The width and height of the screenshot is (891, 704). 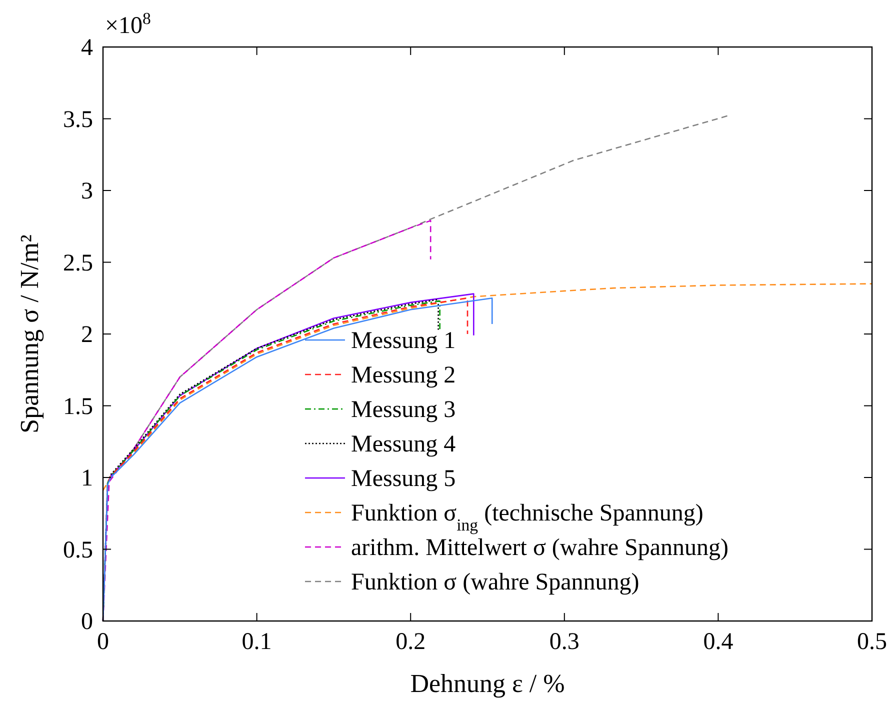 What do you see at coordinates (540, 548) in the screenshot?
I see `legend-label: arithm. Mittelwert σ (wahre Spannung)` at bounding box center [540, 548].